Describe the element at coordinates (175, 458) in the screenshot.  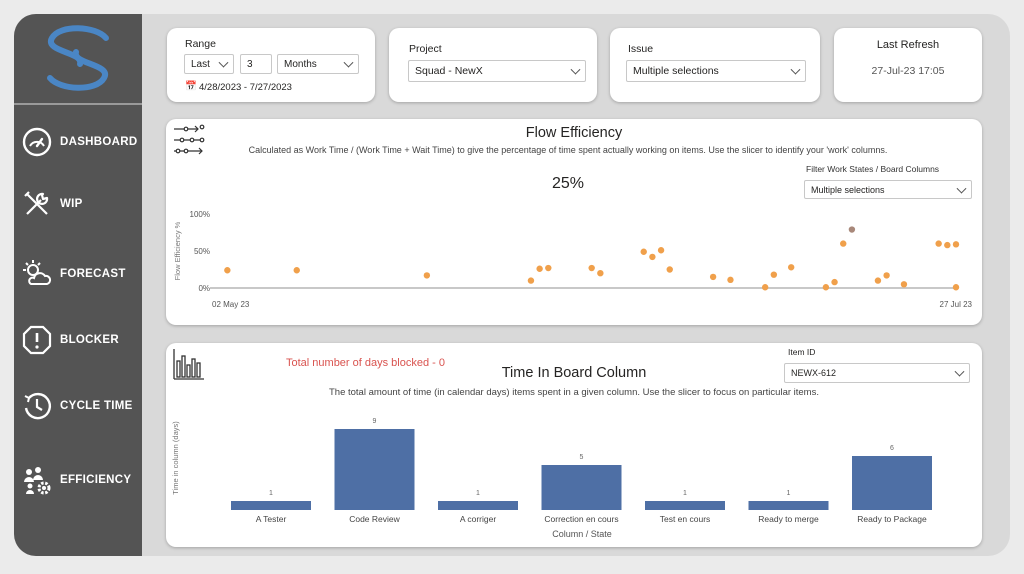
I see `y-axis-label: Time in column (days)` at that location.